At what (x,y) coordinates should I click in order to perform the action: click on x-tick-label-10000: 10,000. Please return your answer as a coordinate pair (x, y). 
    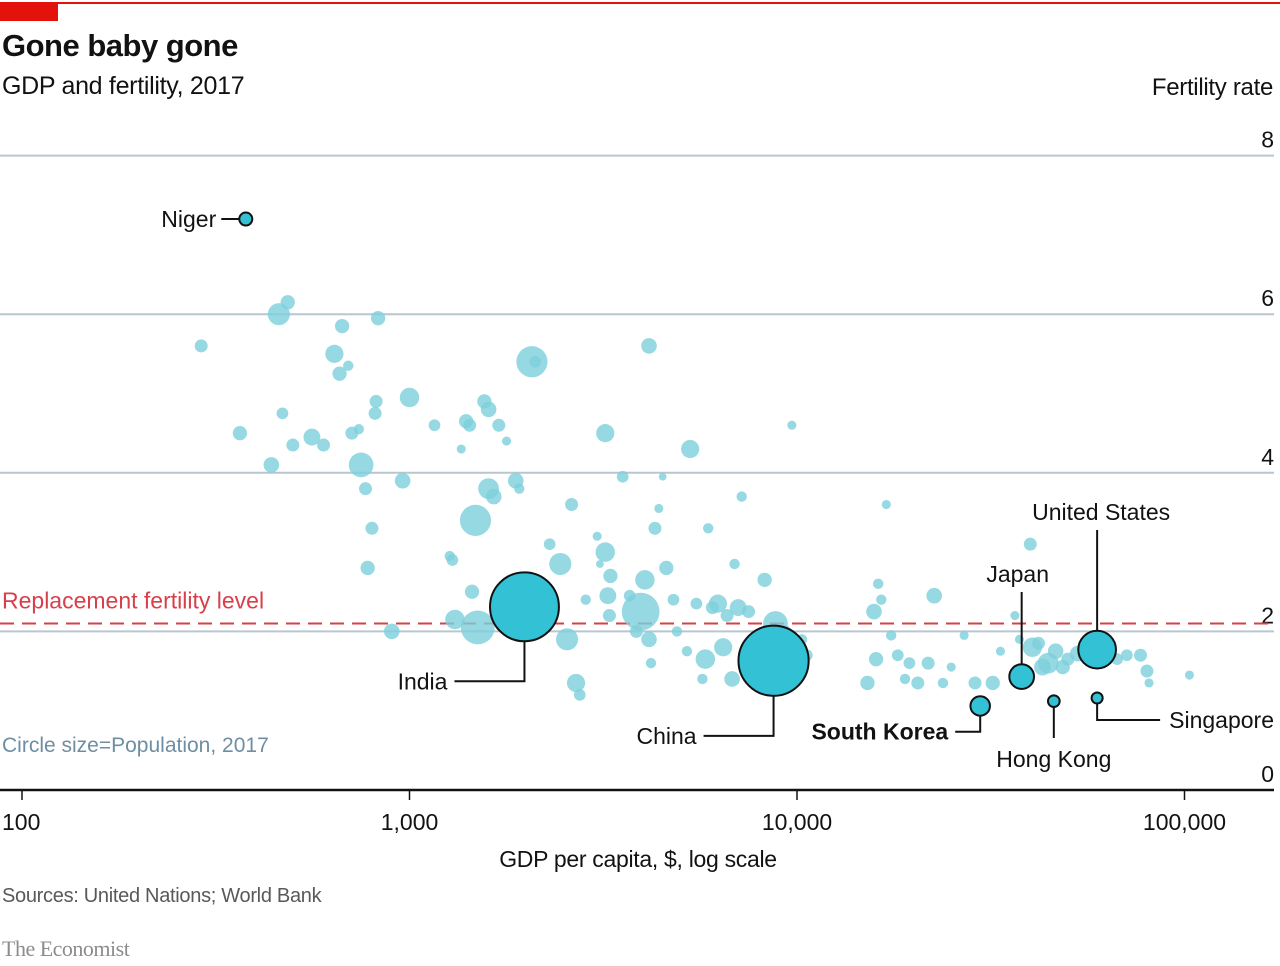
    Looking at the image, I should click on (797, 822).